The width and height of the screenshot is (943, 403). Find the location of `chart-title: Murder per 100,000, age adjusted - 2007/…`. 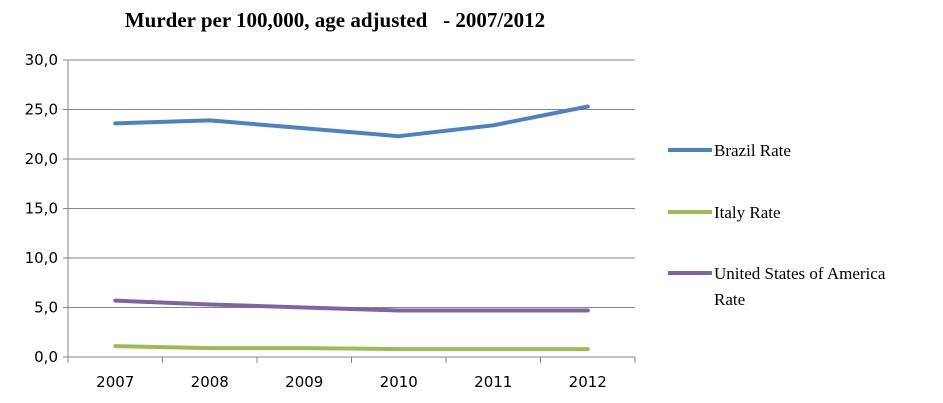

chart-title: Murder per 100,000, age adjusted - 2007/… is located at coordinates (335, 20).